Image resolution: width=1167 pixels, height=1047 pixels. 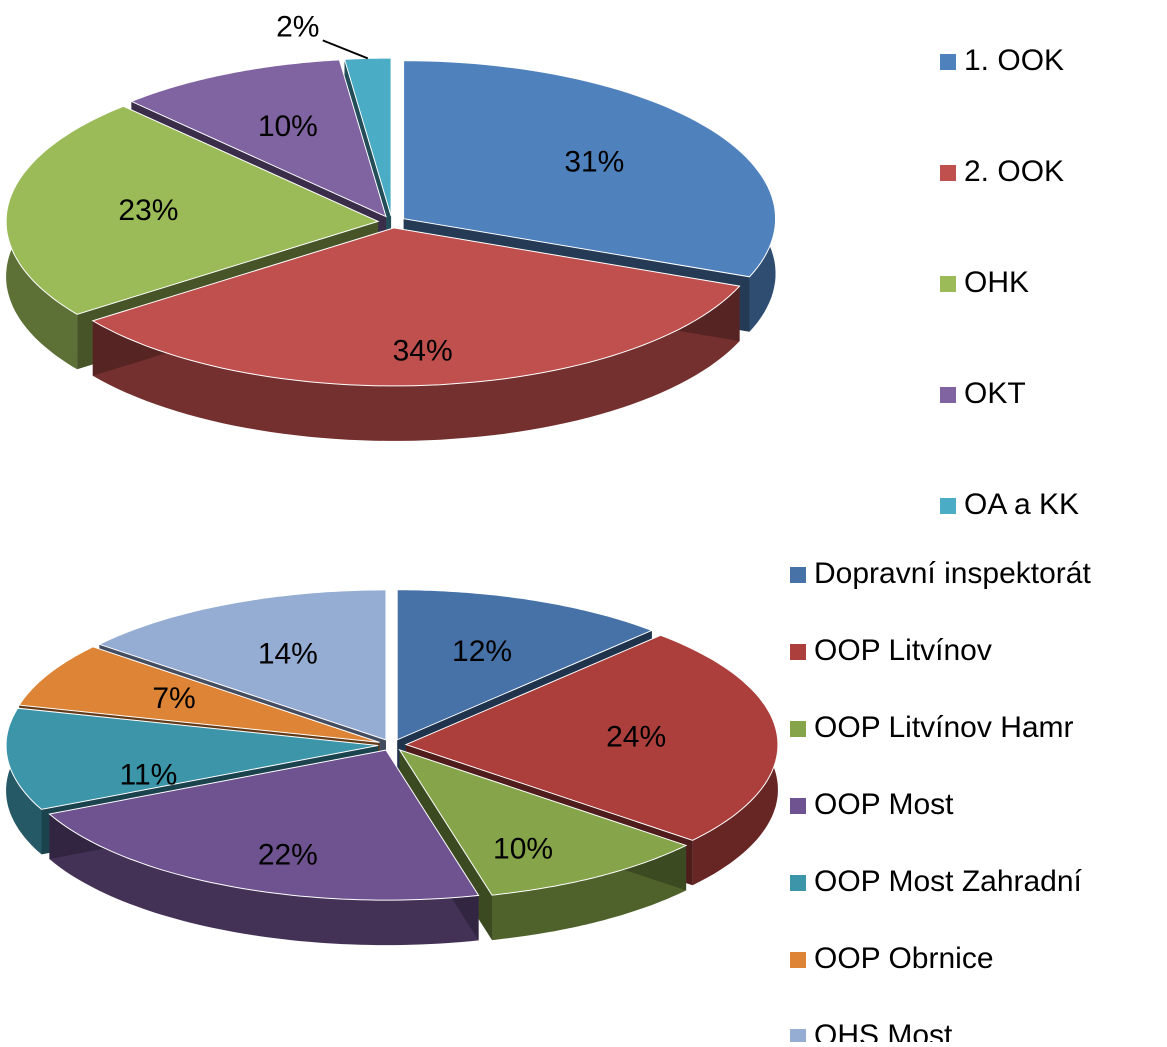 What do you see at coordinates (594, 162) in the screenshot?
I see `data-label: 31%` at bounding box center [594, 162].